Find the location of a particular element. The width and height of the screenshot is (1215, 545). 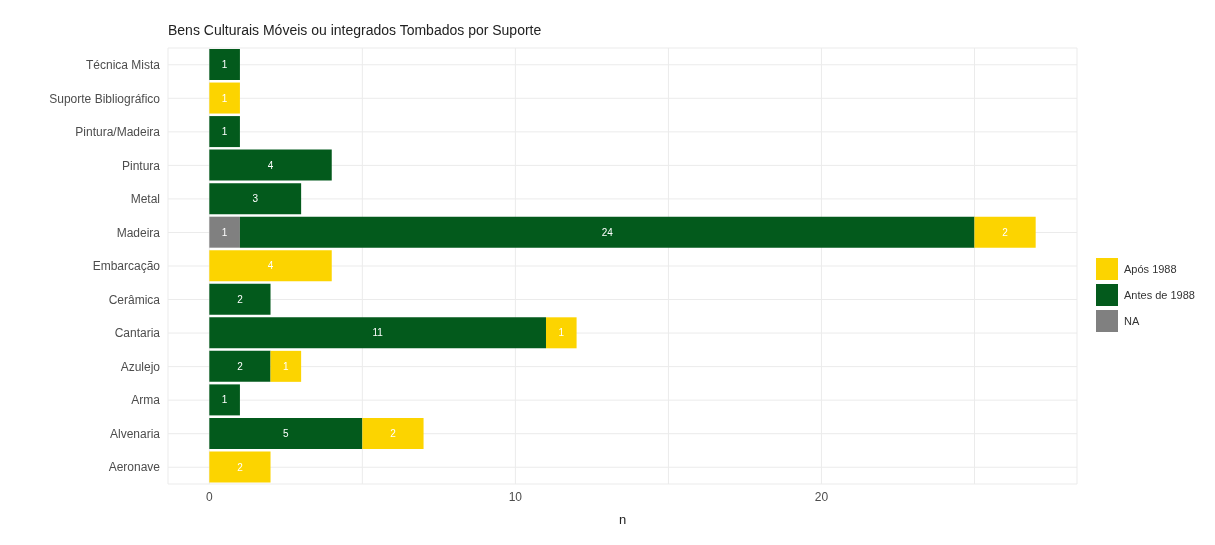

y-tick-label: Embarcação is located at coordinates (126, 266).